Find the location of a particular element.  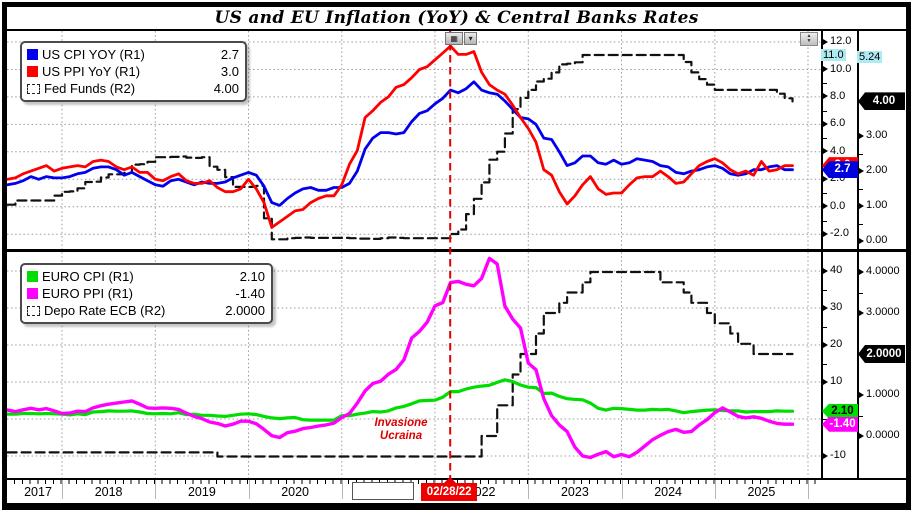

axis-tick-label: 12.0 is located at coordinates (841, 41).